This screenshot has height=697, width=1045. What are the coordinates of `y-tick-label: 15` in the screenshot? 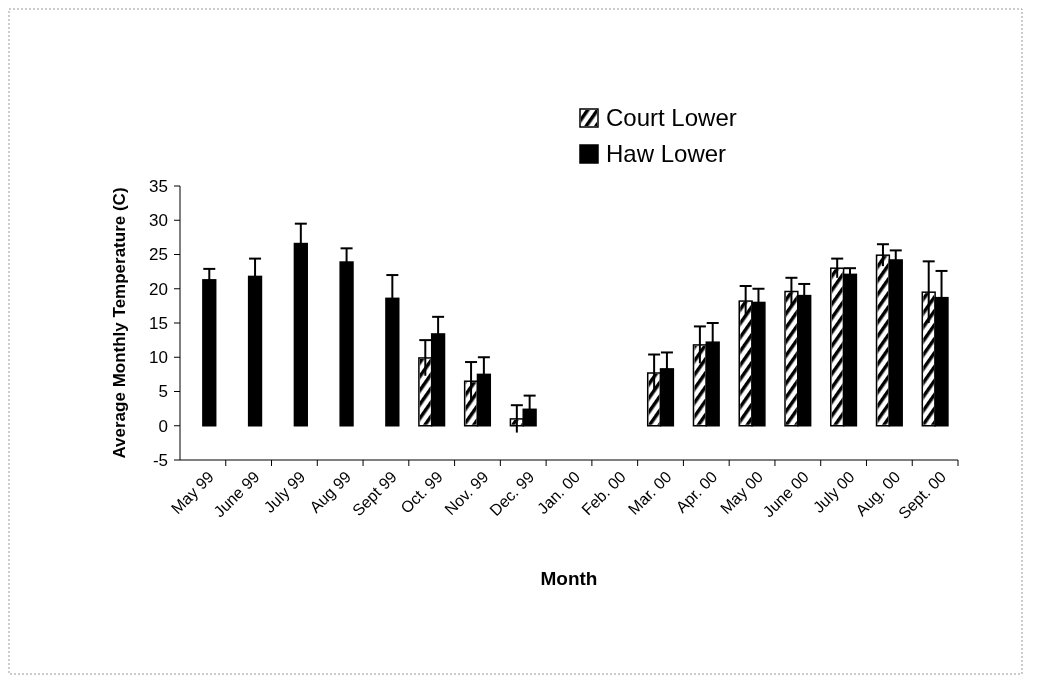 It's located at (158, 323).